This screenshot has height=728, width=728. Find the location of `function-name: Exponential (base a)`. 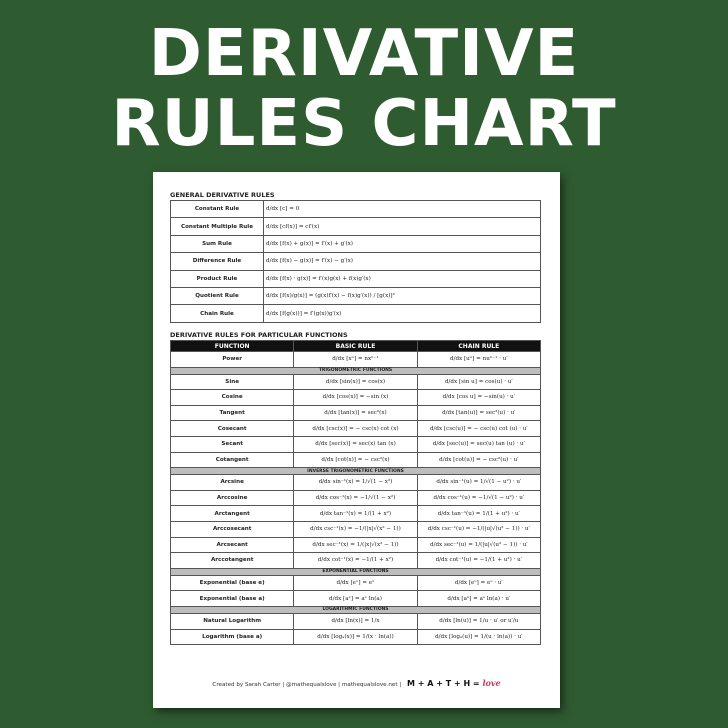

function-name: Exponential (base a) is located at coordinates (232, 598).